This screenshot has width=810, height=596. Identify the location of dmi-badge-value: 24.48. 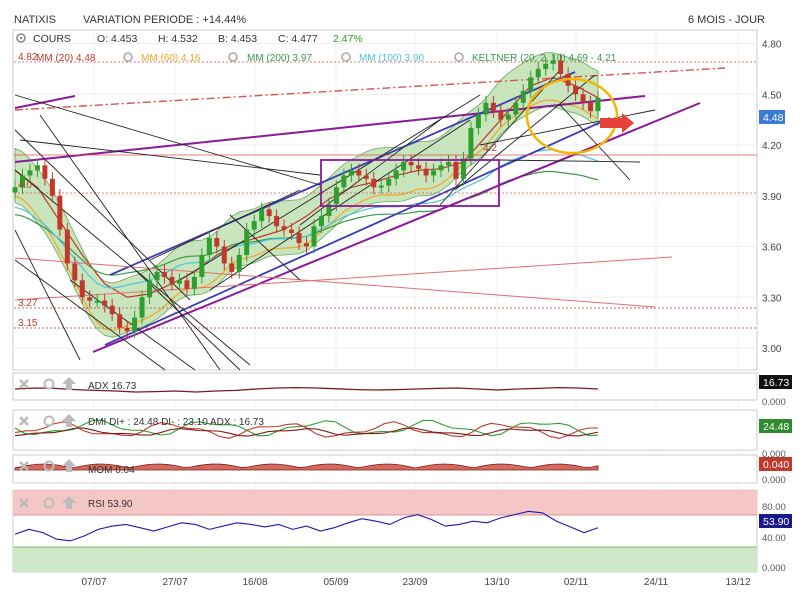
(776, 427).